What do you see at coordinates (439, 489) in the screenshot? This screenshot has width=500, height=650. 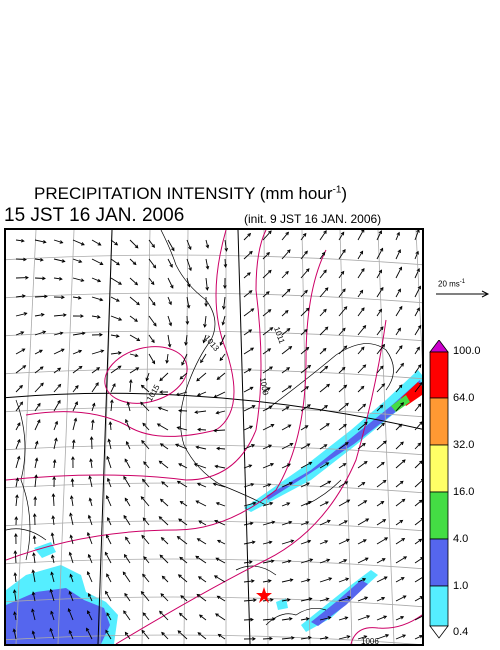 I see `colorbar` at bounding box center [439, 489].